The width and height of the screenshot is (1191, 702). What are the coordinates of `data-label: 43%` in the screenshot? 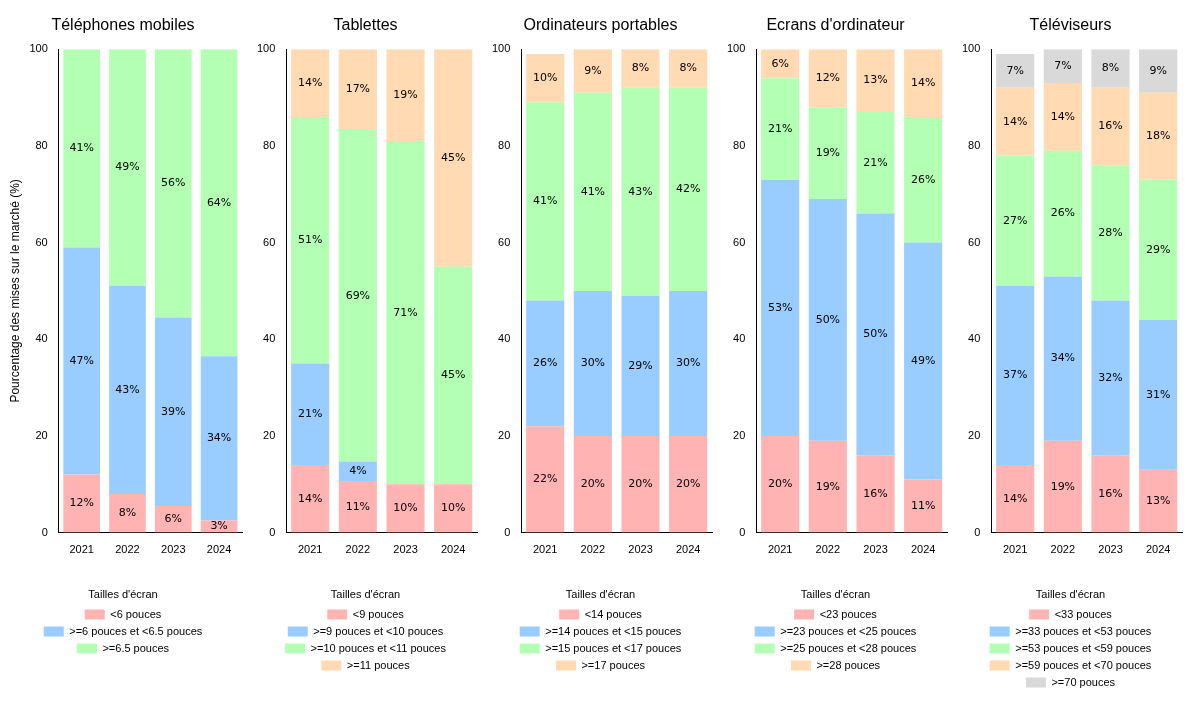 It's located at (127, 389).